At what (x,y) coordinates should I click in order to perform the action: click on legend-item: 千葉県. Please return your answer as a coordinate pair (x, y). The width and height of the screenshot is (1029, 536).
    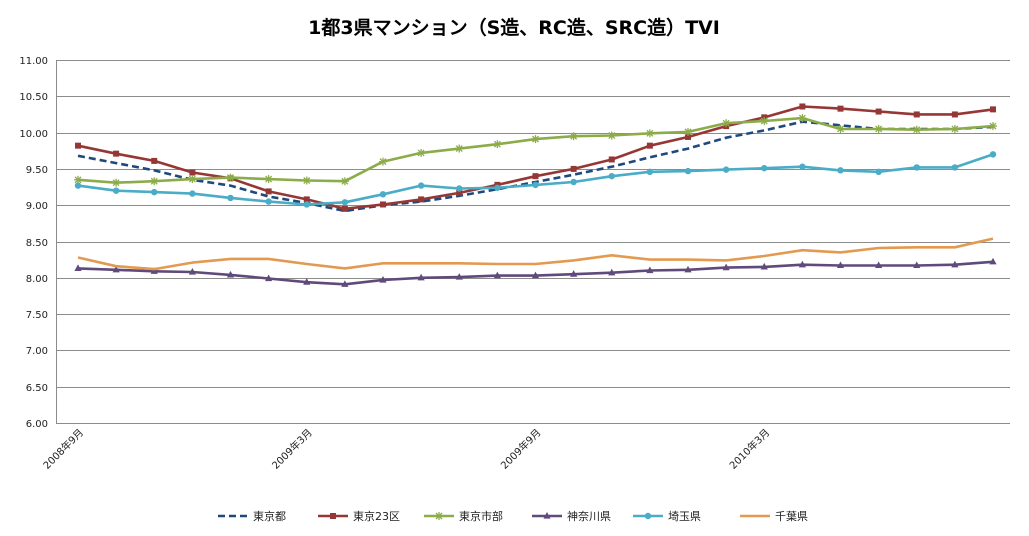
    Looking at the image, I should click on (774, 516).